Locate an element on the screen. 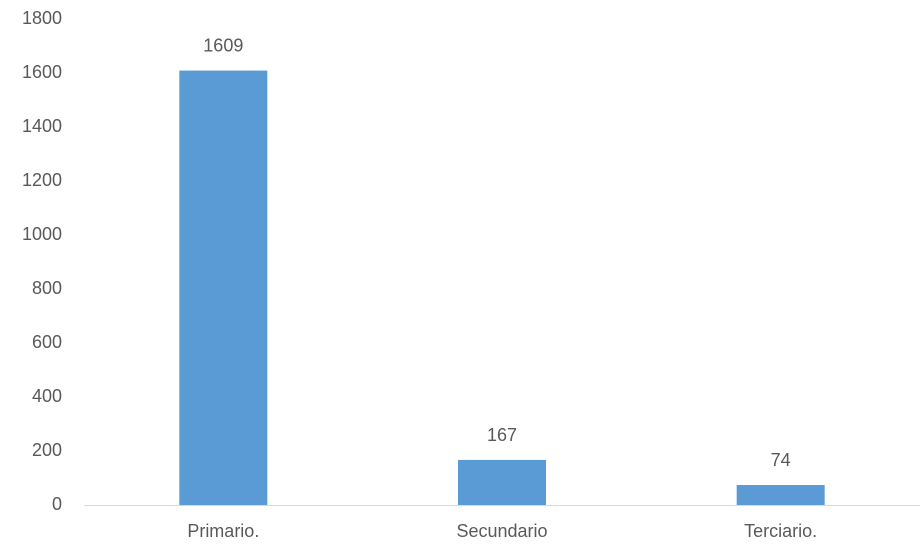 Image resolution: width=921 pixels, height=551 pixels. data-label: 1609 is located at coordinates (223, 46).